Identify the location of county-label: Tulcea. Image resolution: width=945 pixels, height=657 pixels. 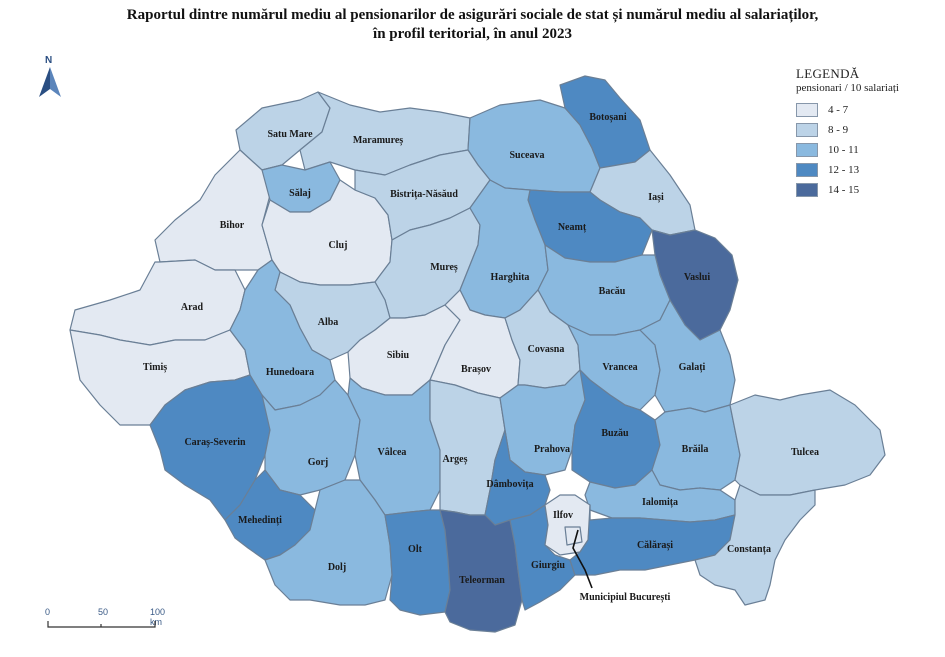
(805, 452).